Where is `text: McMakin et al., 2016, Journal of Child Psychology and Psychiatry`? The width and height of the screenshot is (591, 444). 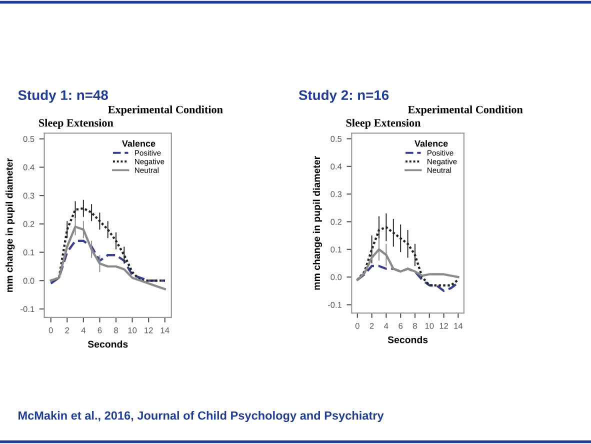
text: McMakin et al., 2016, Journal of Child Psychology and Psychiatry is located at coordinates (201, 416).